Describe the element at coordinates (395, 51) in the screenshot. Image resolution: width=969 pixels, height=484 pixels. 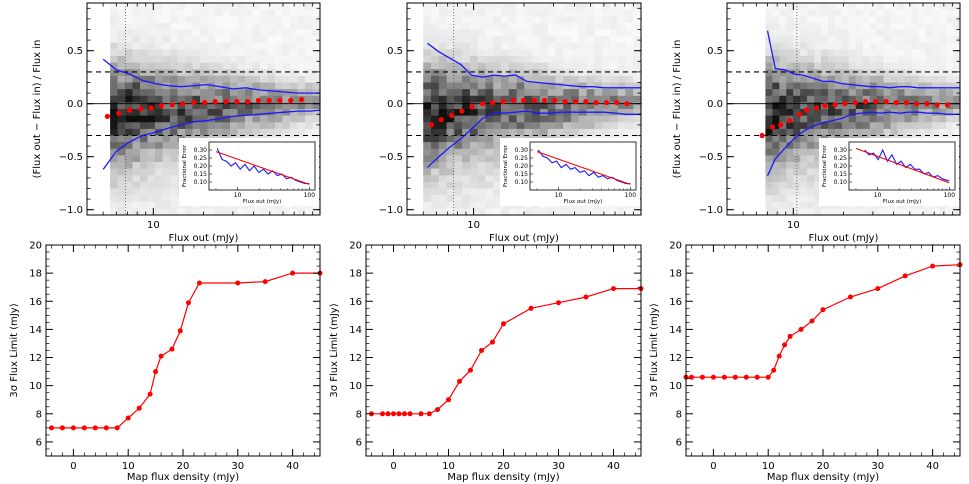
I see `y-tick-label: 0.5` at that location.